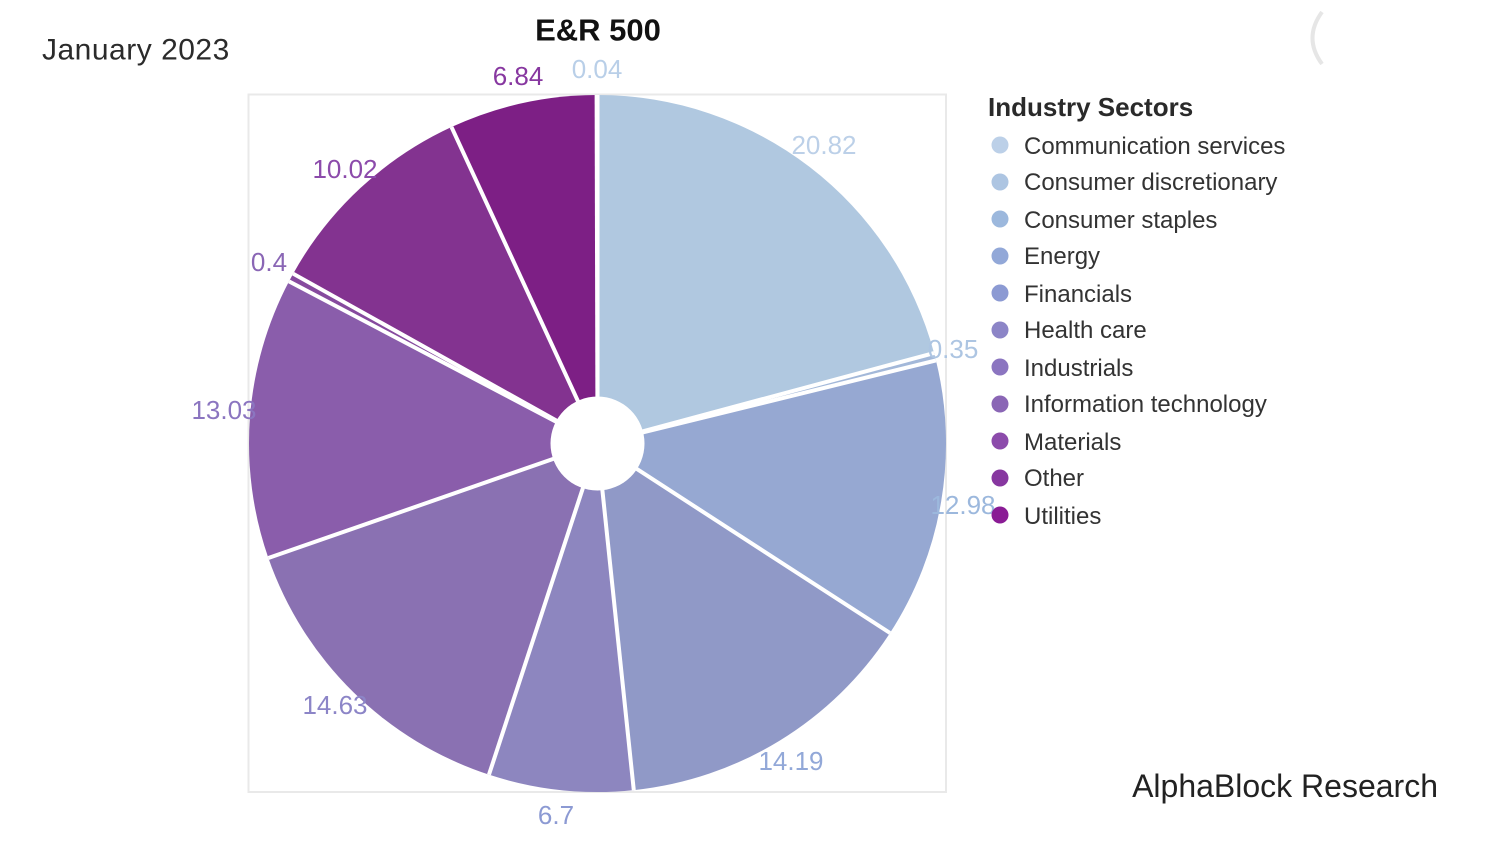 The image size is (1488, 841). Describe the element at coordinates (790, 761) in the screenshot. I see `svg-text: 14.19` at that location.